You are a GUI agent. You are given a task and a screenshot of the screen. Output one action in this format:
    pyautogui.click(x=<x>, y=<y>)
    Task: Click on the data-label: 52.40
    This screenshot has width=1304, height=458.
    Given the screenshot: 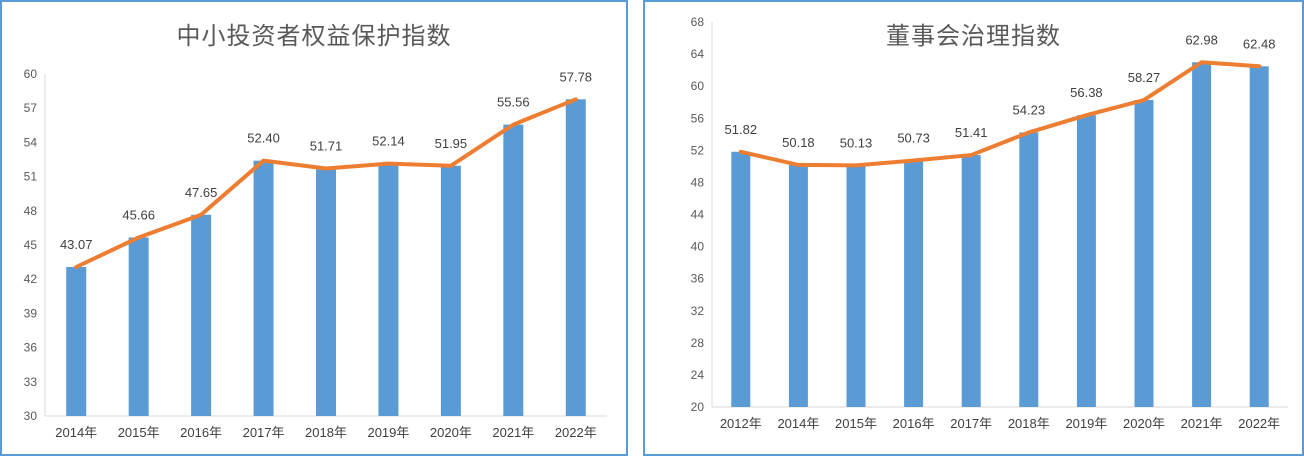 What is the action you would take?
    pyautogui.click(x=263, y=138)
    